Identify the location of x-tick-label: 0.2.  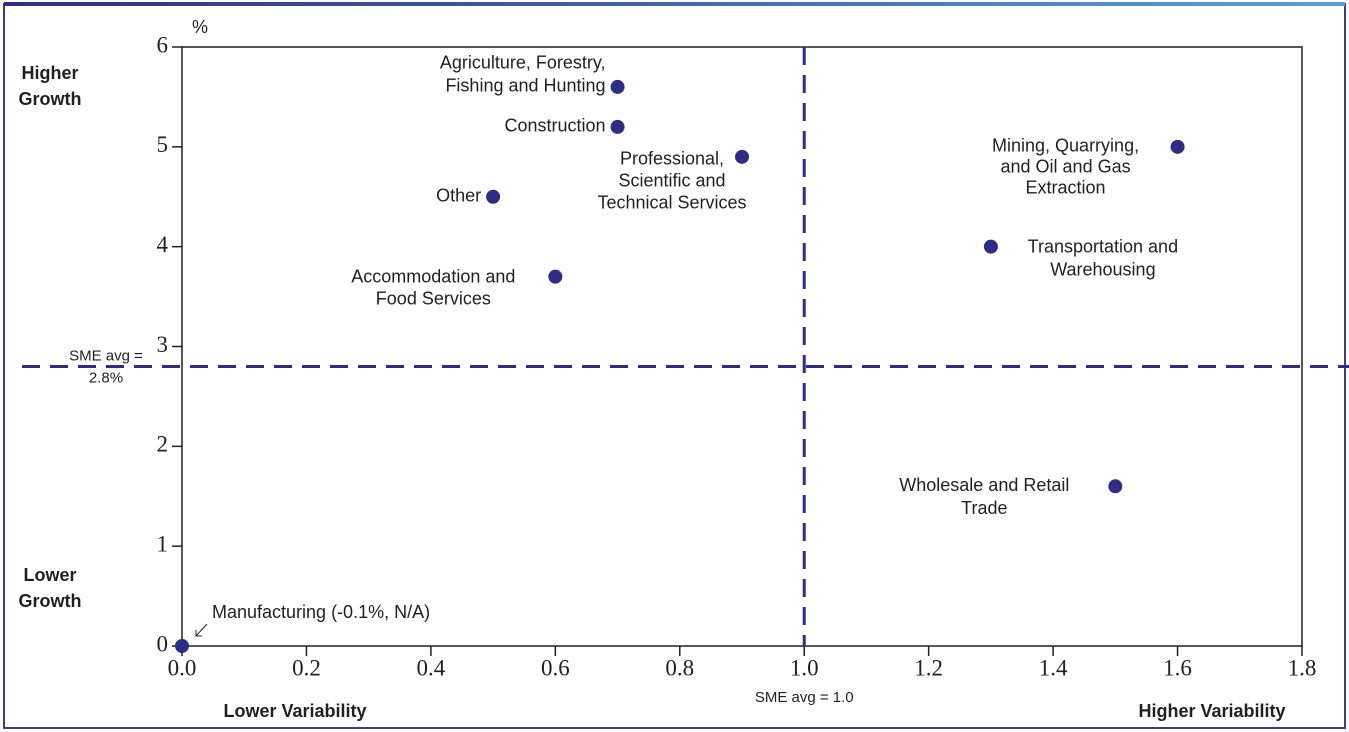
(306, 667).